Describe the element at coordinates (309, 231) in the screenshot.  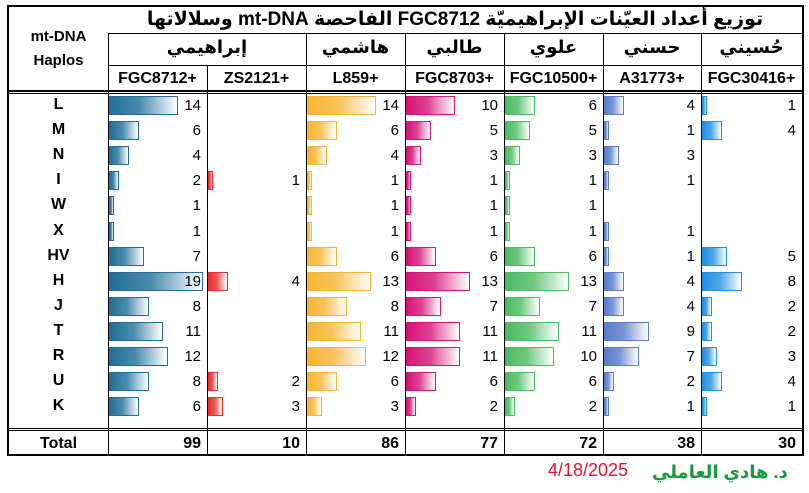
I see `bar-X-L859` at that location.